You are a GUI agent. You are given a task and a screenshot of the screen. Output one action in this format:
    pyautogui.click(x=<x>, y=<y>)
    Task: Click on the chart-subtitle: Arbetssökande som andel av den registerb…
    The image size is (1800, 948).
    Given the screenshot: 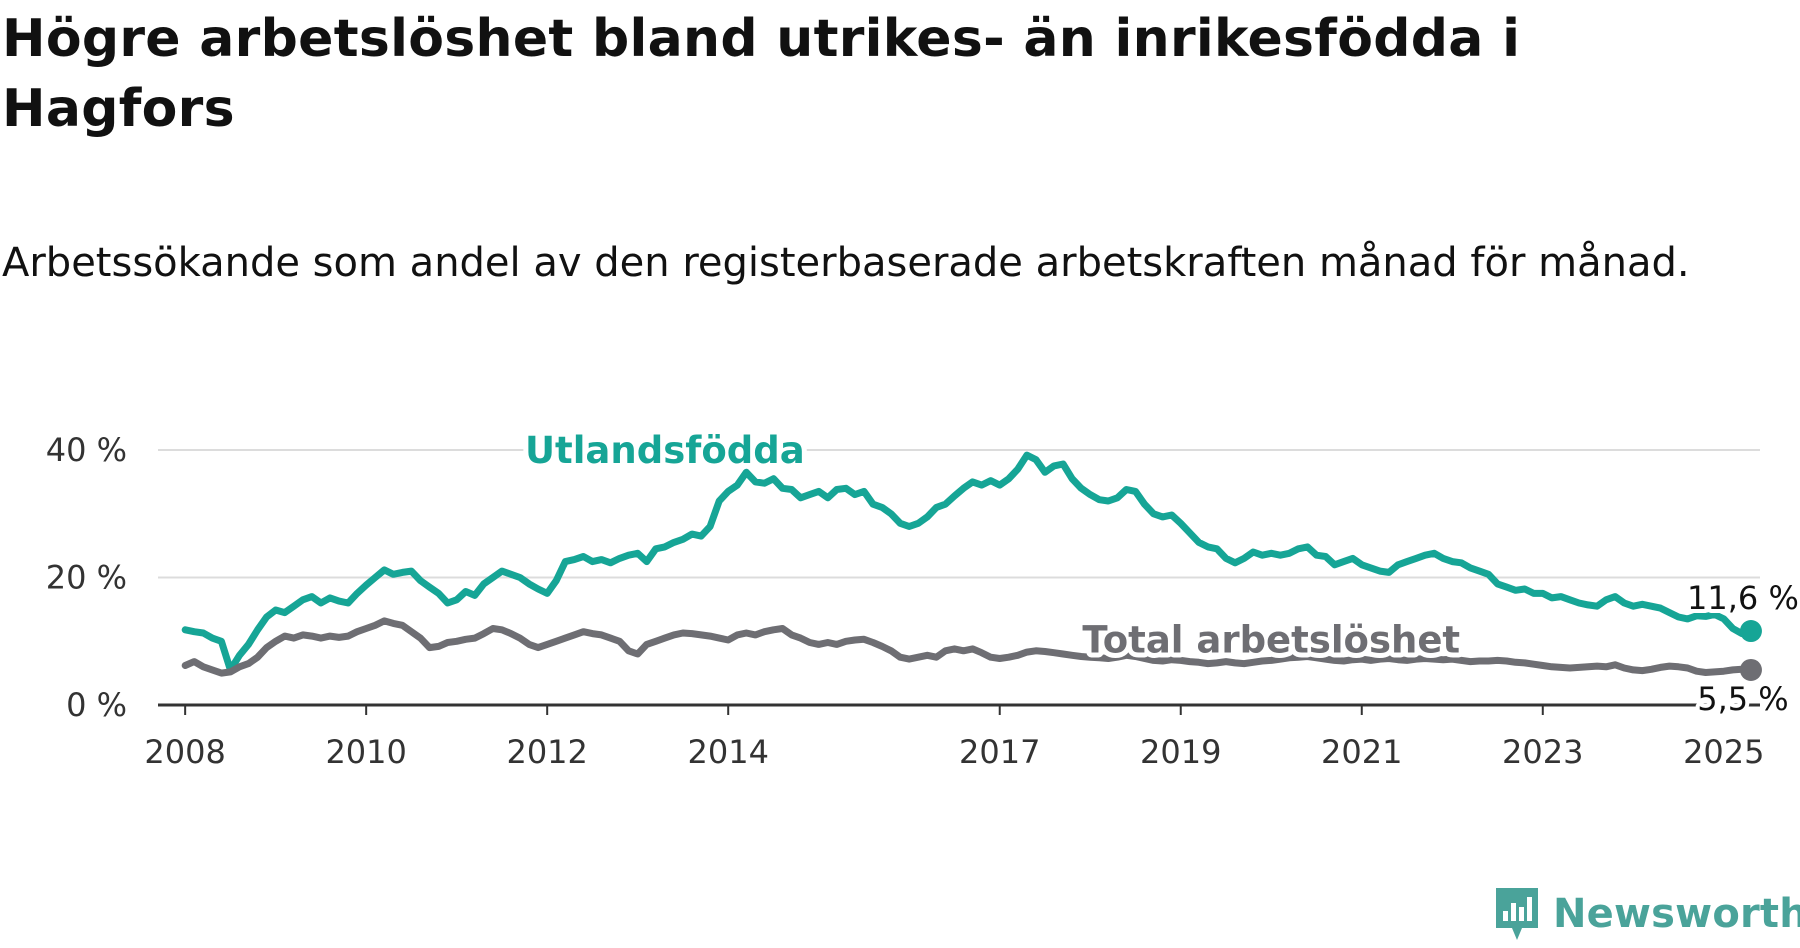 What is the action you would take?
    pyautogui.click(x=846, y=263)
    